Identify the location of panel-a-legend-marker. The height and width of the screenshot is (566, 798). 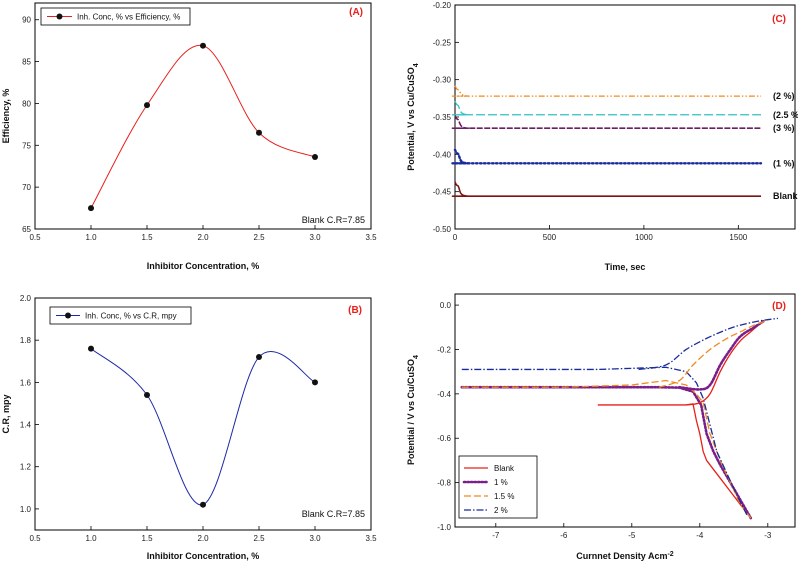
(59, 16).